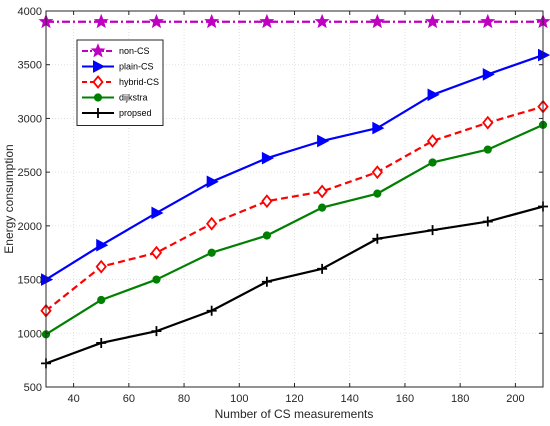 This screenshot has height=426, width=550. What do you see at coordinates (98, 50) in the screenshot?
I see `legend-marker-non-CS` at bounding box center [98, 50].